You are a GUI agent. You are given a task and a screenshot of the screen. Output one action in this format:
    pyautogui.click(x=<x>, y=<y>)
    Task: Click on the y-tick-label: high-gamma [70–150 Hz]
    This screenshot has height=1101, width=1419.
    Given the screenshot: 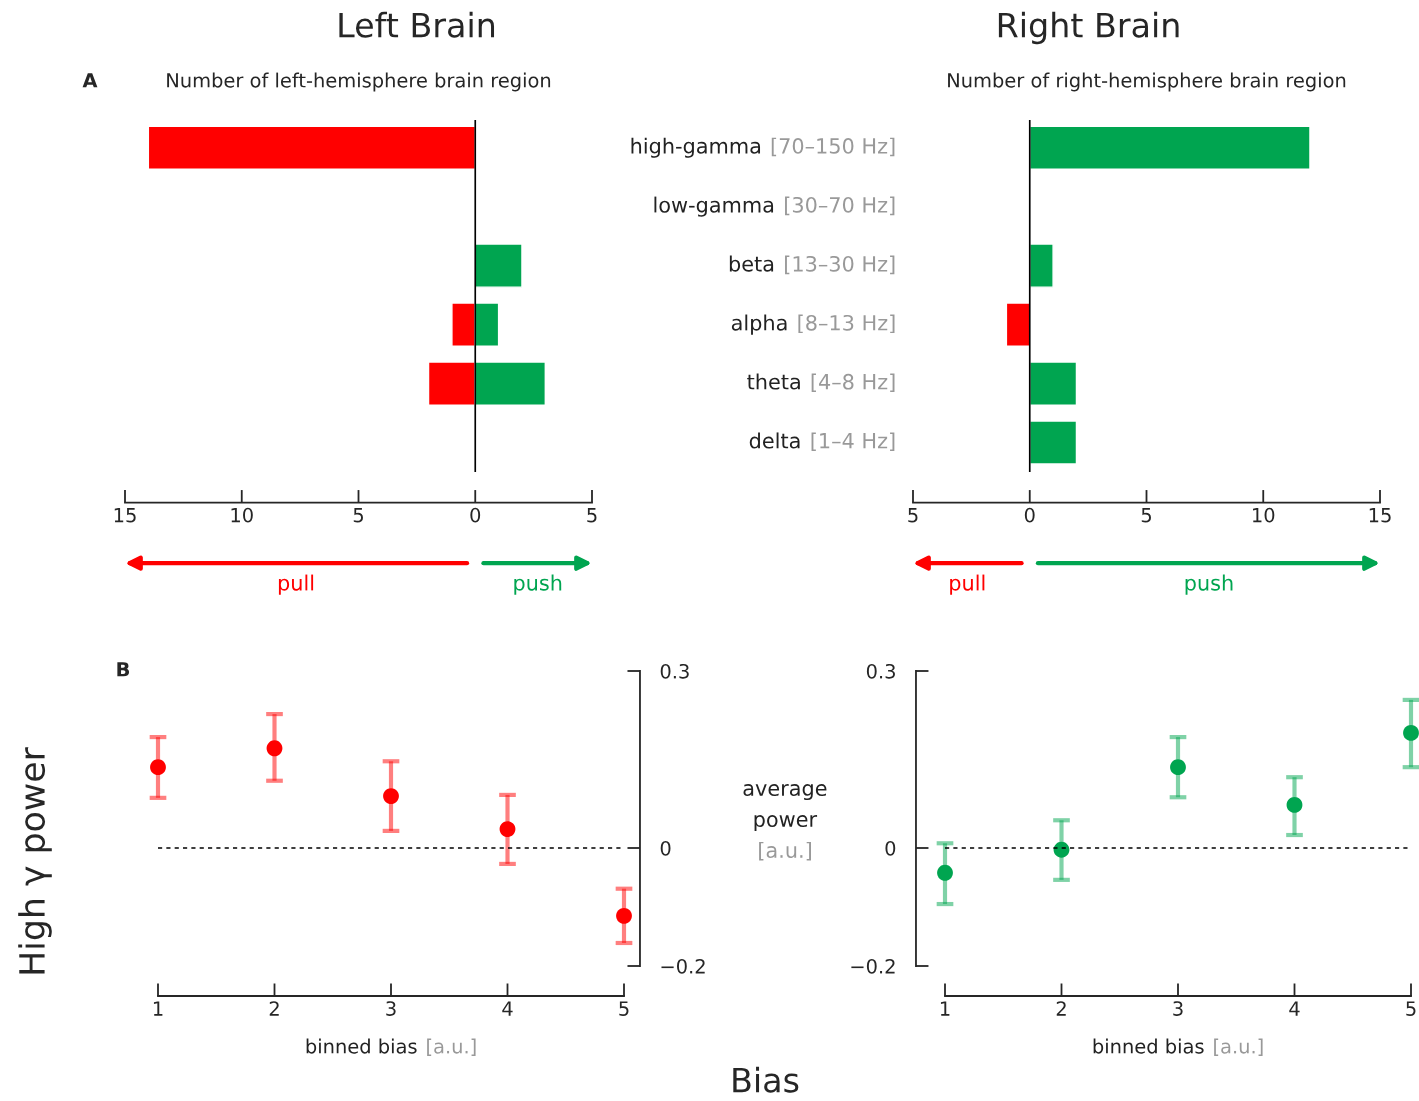 What is the action you would take?
    pyautogui.click(x=763, y=147)
    